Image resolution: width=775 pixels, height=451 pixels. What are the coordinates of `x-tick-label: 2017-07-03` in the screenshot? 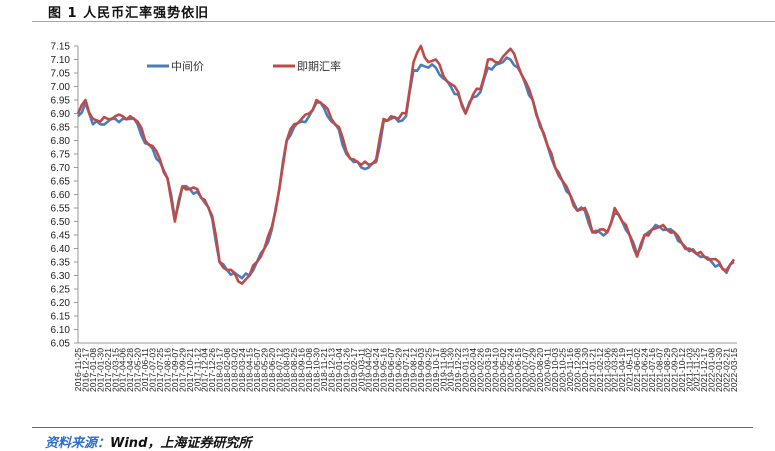 It's located at (153, 370).